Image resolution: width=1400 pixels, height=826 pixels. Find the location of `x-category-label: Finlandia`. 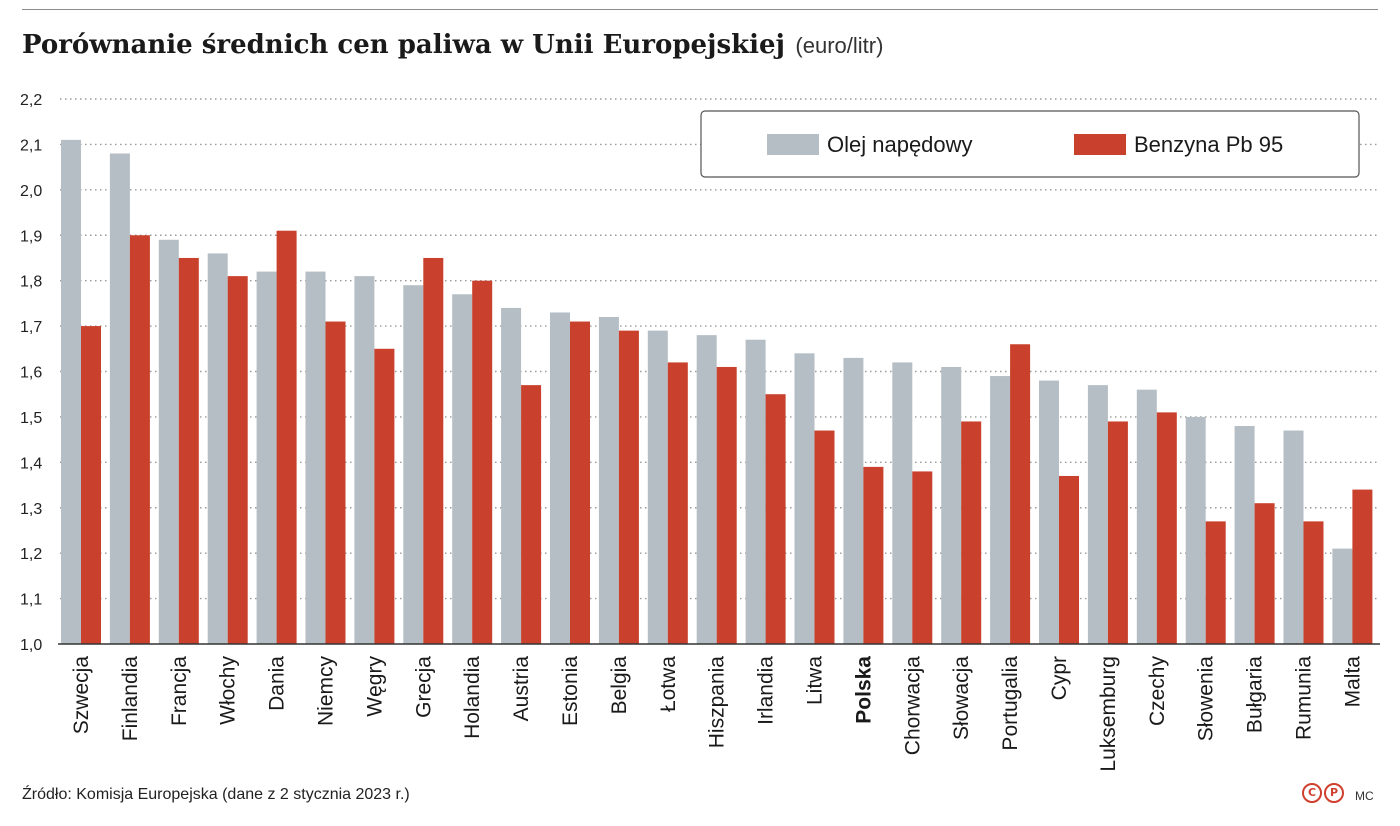

x-category-label: Finlandia is located at coordinates (130, 699).